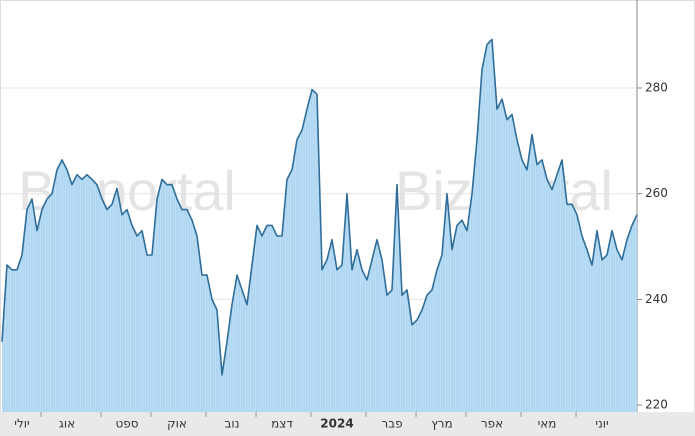 Image resolution: width=695 pixels, height=436 pixels. Describe the element at coordinates (336, 424) in the screenshot. I see `x-tick-label: 2024` at that location.